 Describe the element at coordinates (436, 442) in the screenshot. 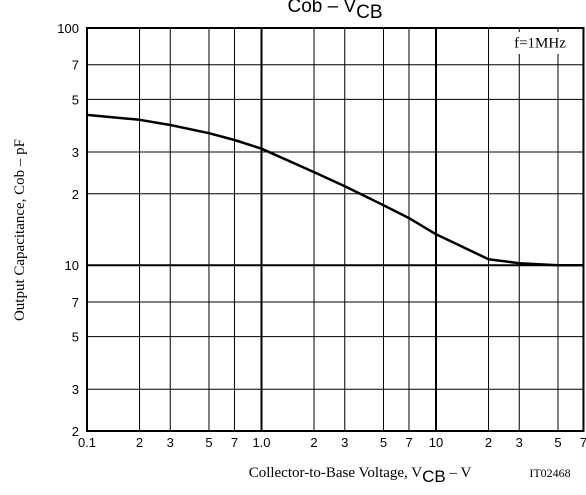

I see `x-tick-label: 10` at that location.